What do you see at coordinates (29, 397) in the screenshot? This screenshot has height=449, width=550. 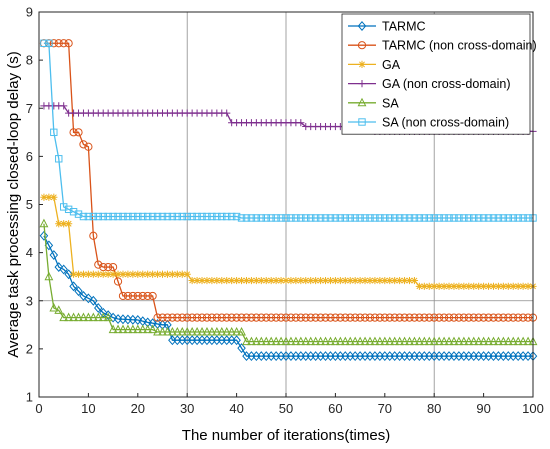 I see `y-tick-label: 1` at bounding box center [29, 397].